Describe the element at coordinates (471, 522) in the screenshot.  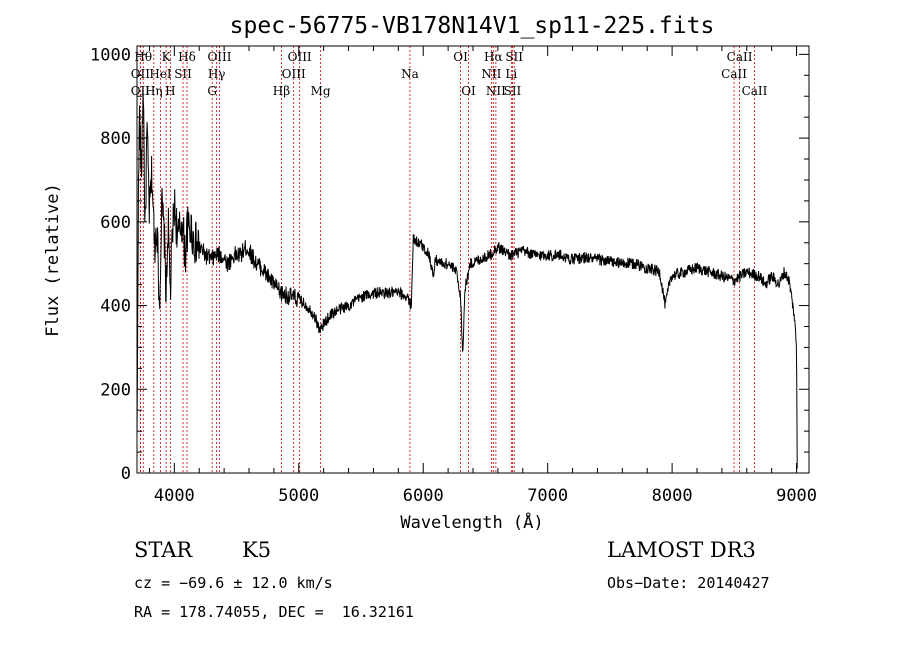
I see `x-axis-label: Wavelength (Å)` at that location.